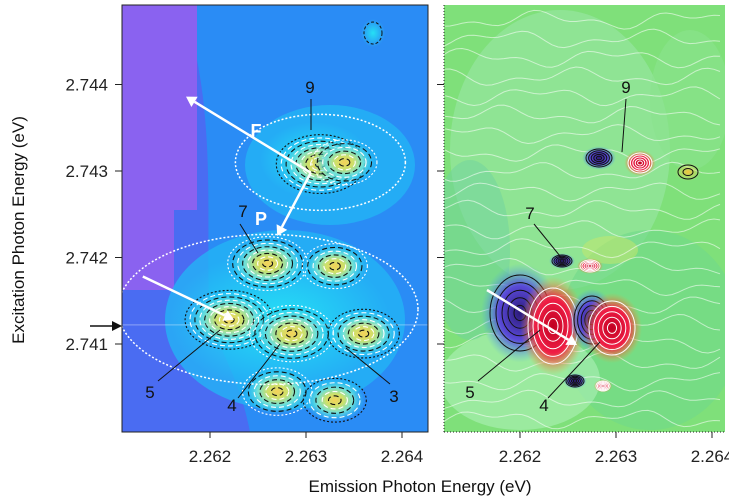 The width and height of the screenshot is (729, 497). I want to click on right-x-tick-label: 2.262, so click(520, 456).